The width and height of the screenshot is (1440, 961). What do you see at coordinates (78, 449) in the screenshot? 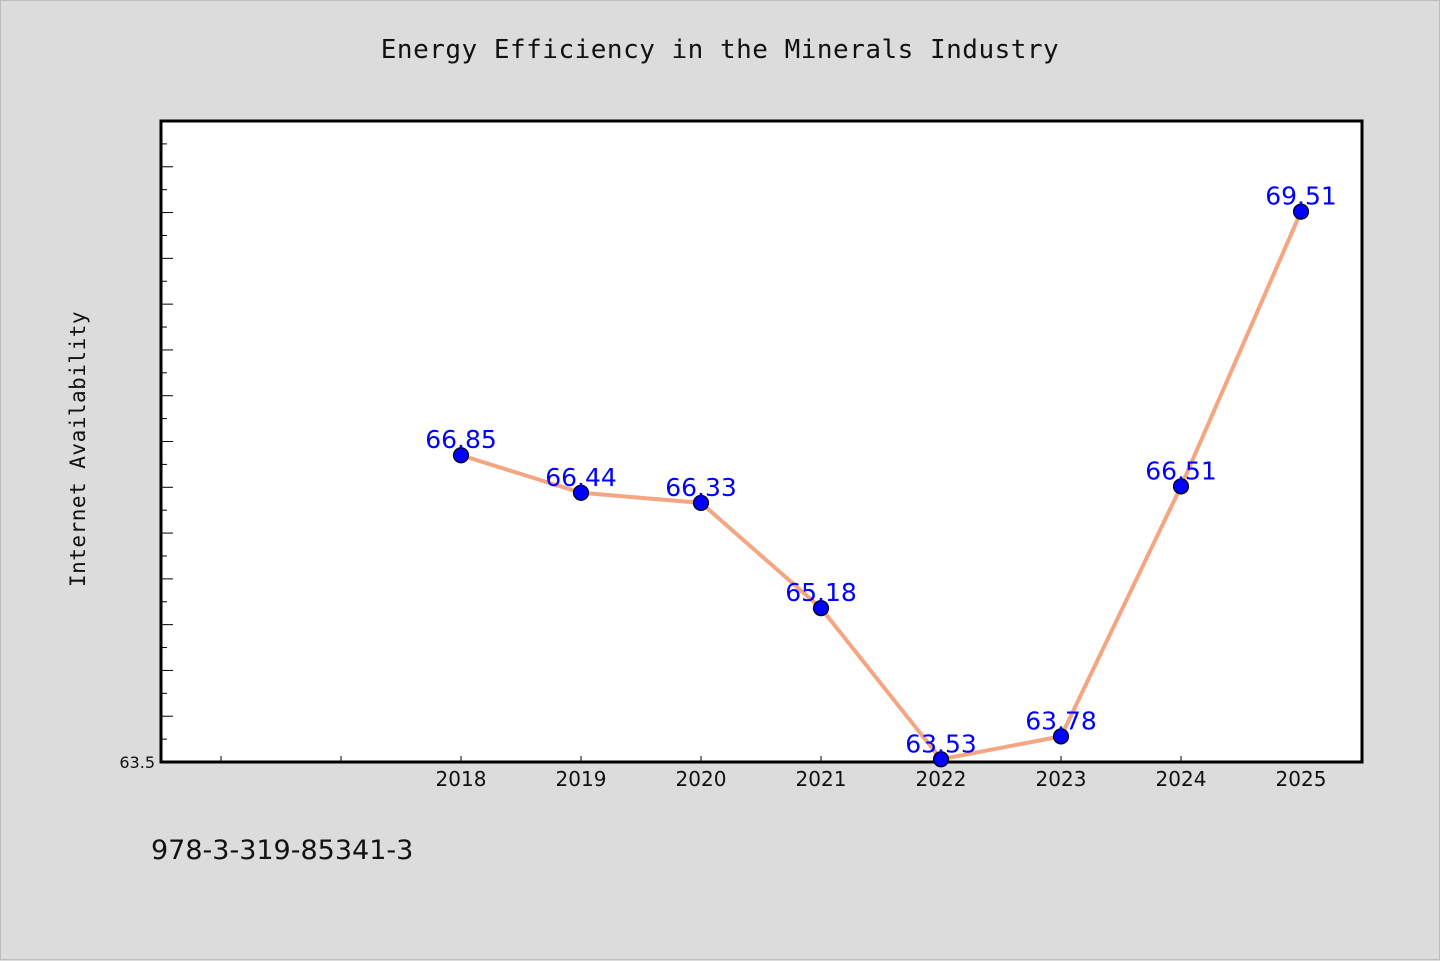
I see `y-axis-label: Internet Availability` at bounding box center [78, 449].